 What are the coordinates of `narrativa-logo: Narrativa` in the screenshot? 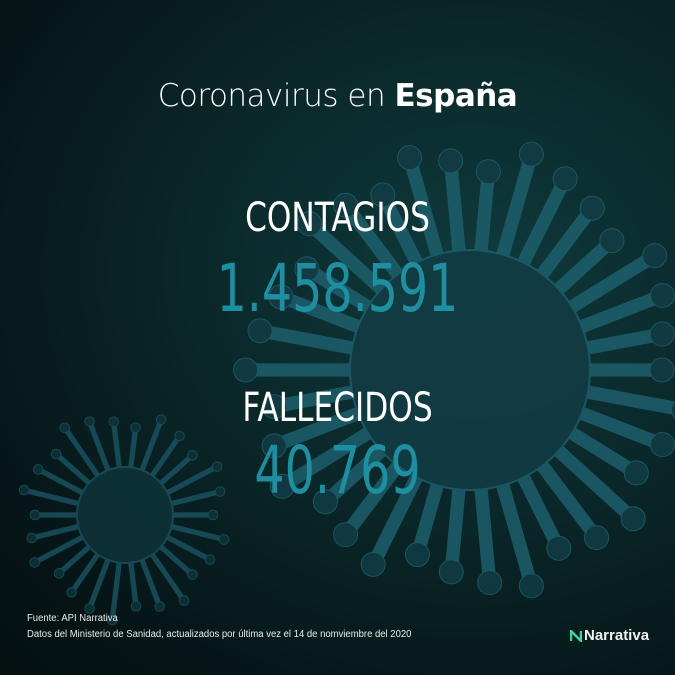 It's located at (609, 635).